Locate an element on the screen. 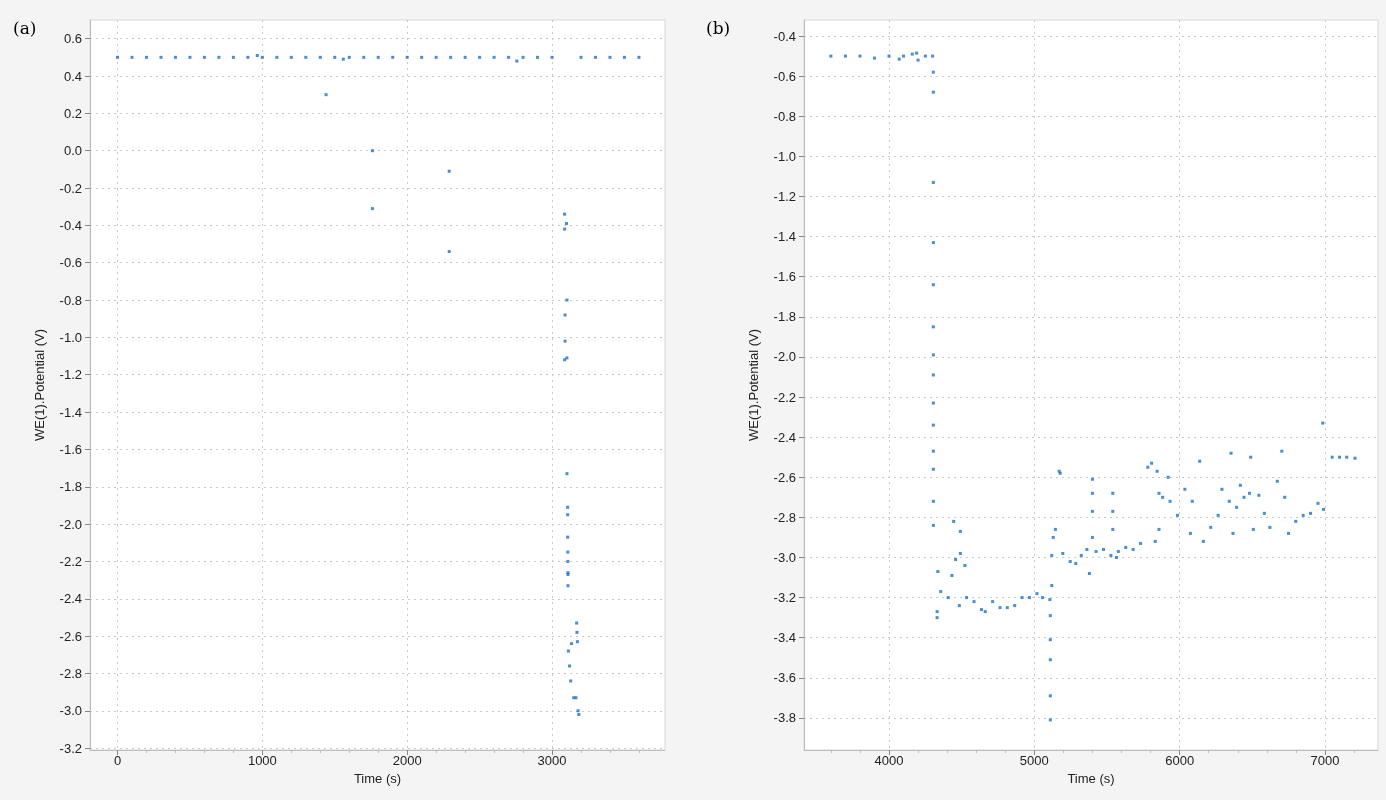  x-tick-label: 7000 is located at coordinates (1325, 760).